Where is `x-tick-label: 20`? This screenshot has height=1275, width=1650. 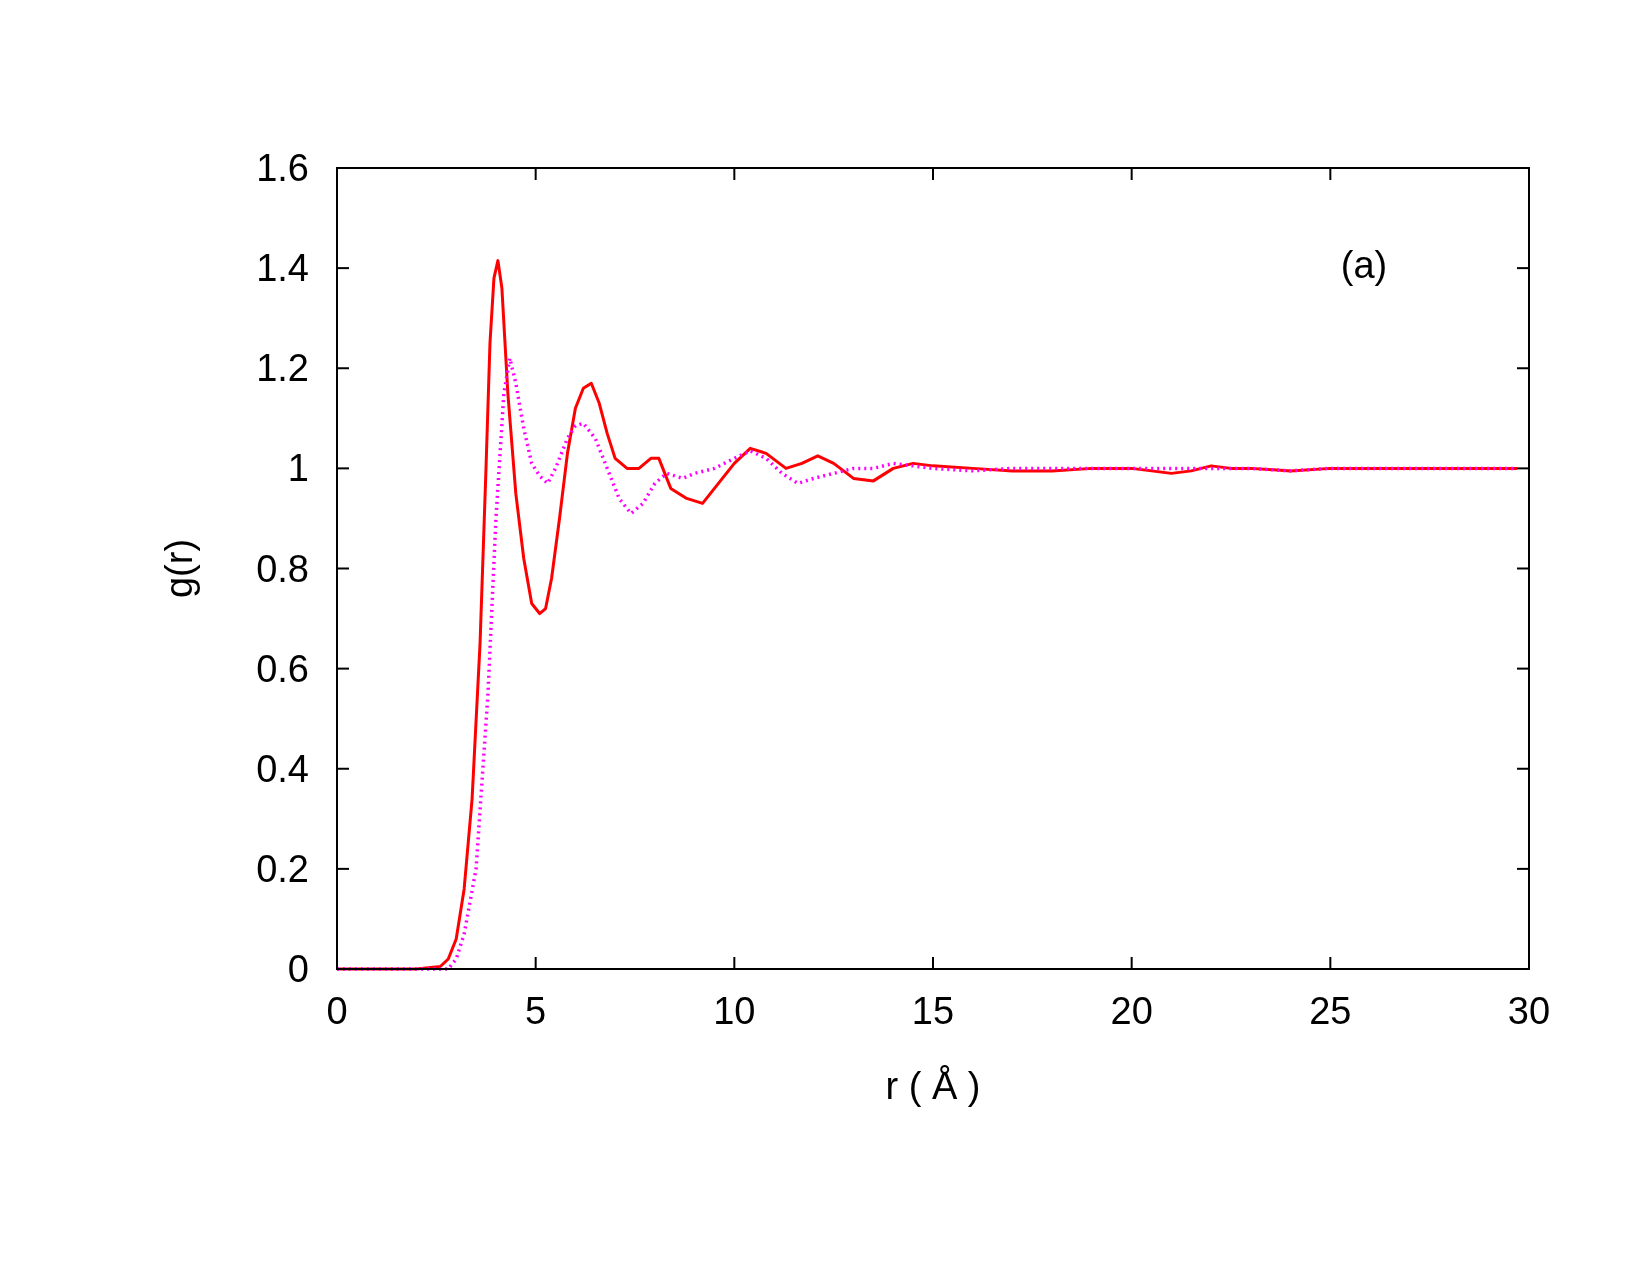 x-tick-label: 20 is located at coordinates (1131, 1011).